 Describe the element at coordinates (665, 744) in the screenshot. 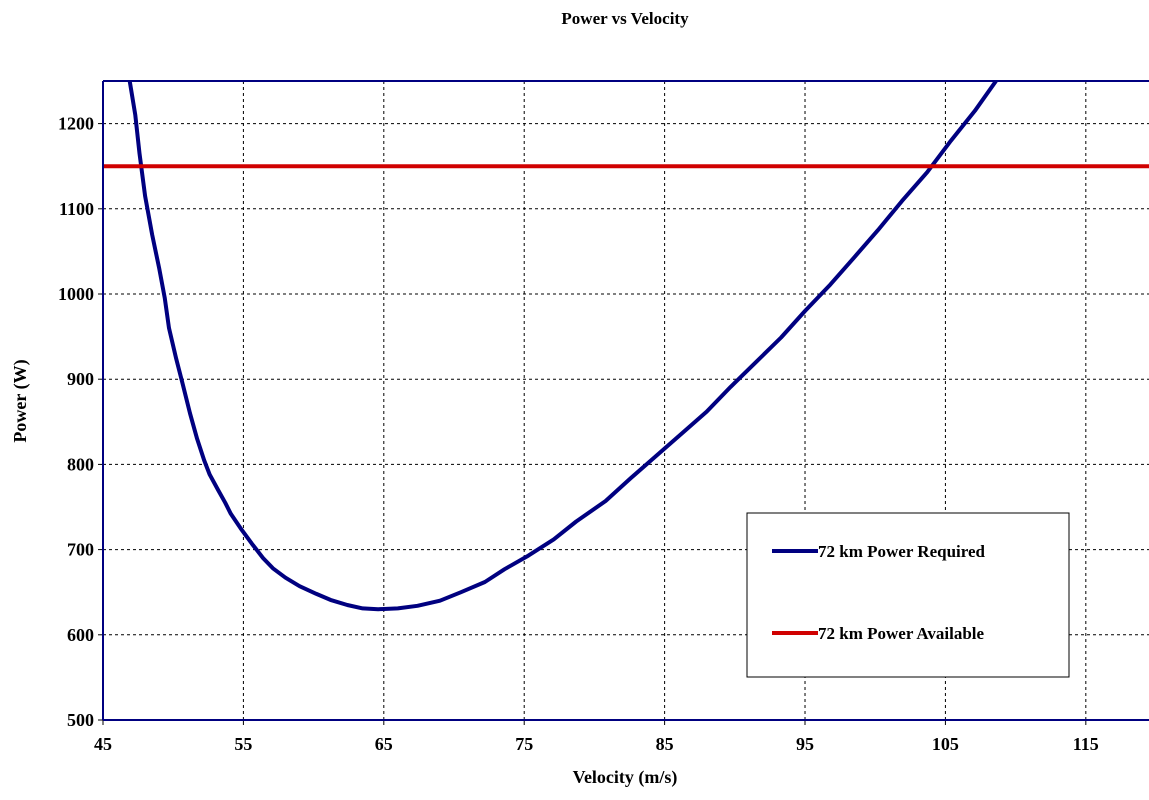

I see `x-tick-label: 85` at that location.